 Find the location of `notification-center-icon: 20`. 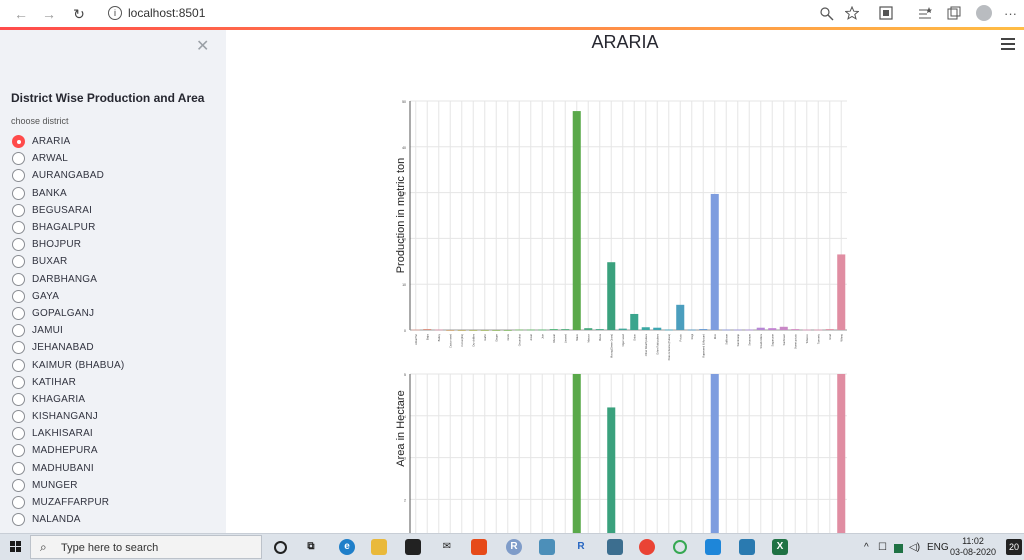

notification-center-icon: 20 is located at coordinates (1014, 547).